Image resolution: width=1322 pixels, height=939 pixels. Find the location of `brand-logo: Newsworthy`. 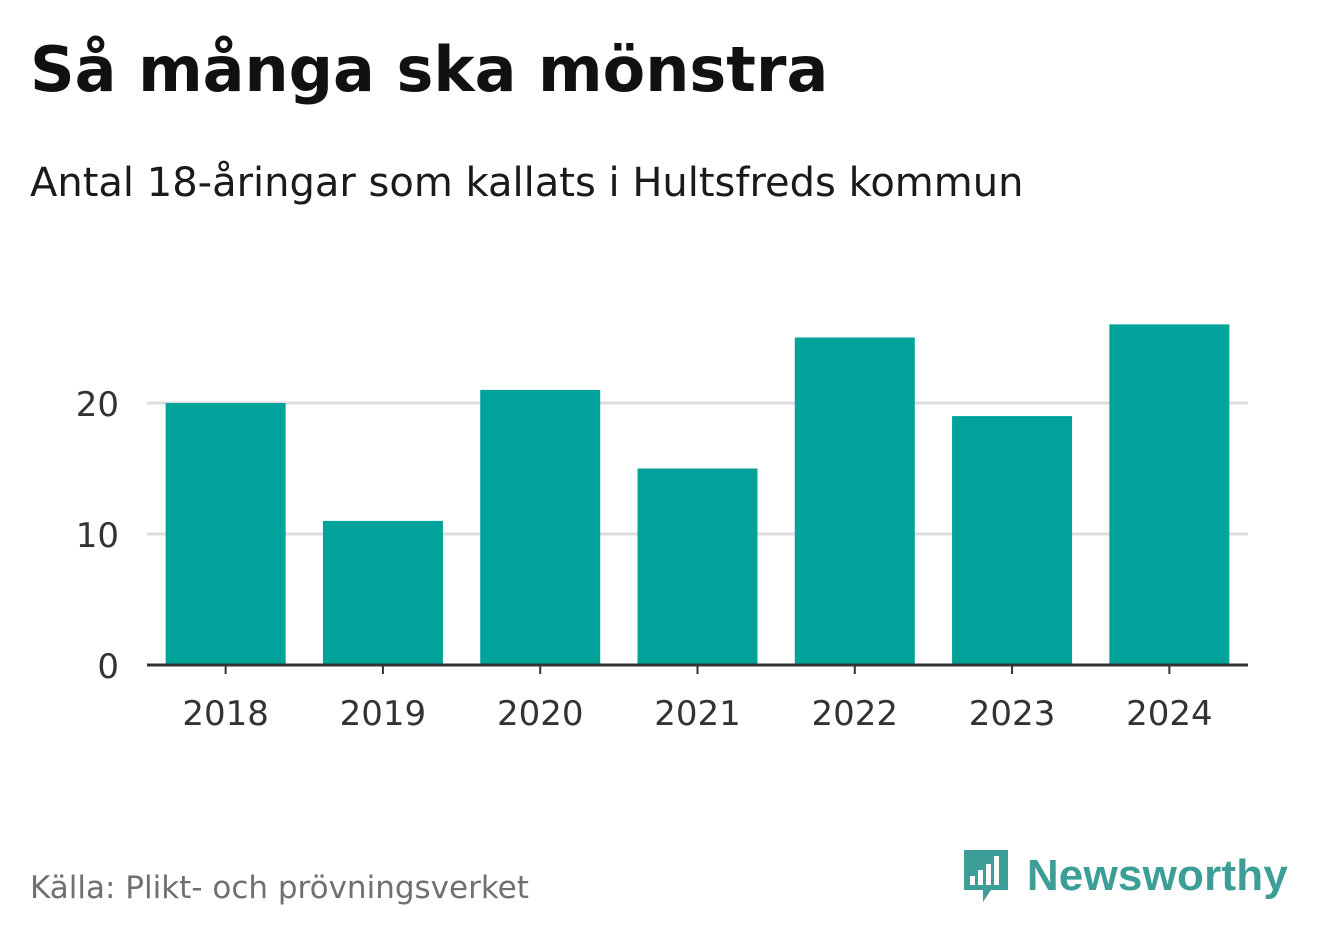

brand-logo: Newsworthy is located at coordinates (1124, 876).